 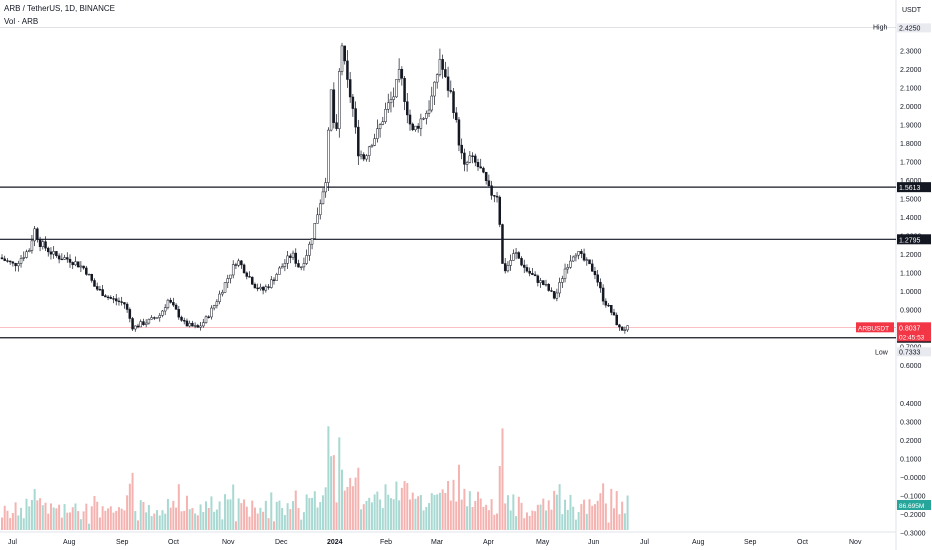 I want to click on high-label: High, so click(x=880, y=27).